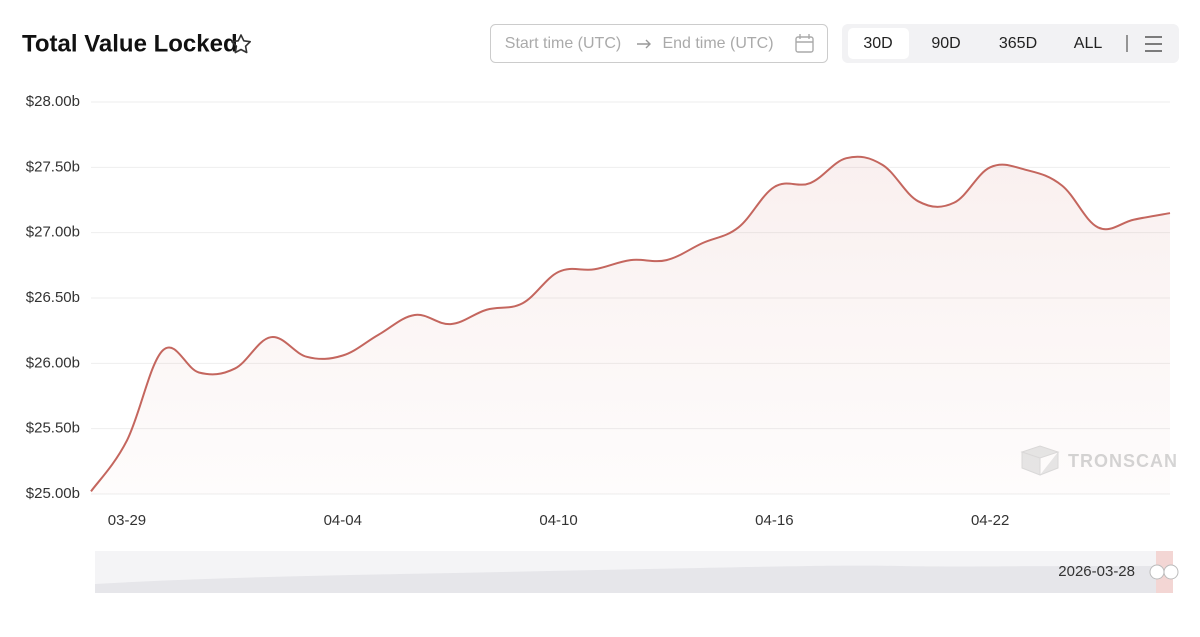 The height and width of the screenshot is (637, 1200). What do you see at coordinates (53, 428) in the screenshot?
I see `y-tick-label: $25.50b` at bounding box center [53, 428].